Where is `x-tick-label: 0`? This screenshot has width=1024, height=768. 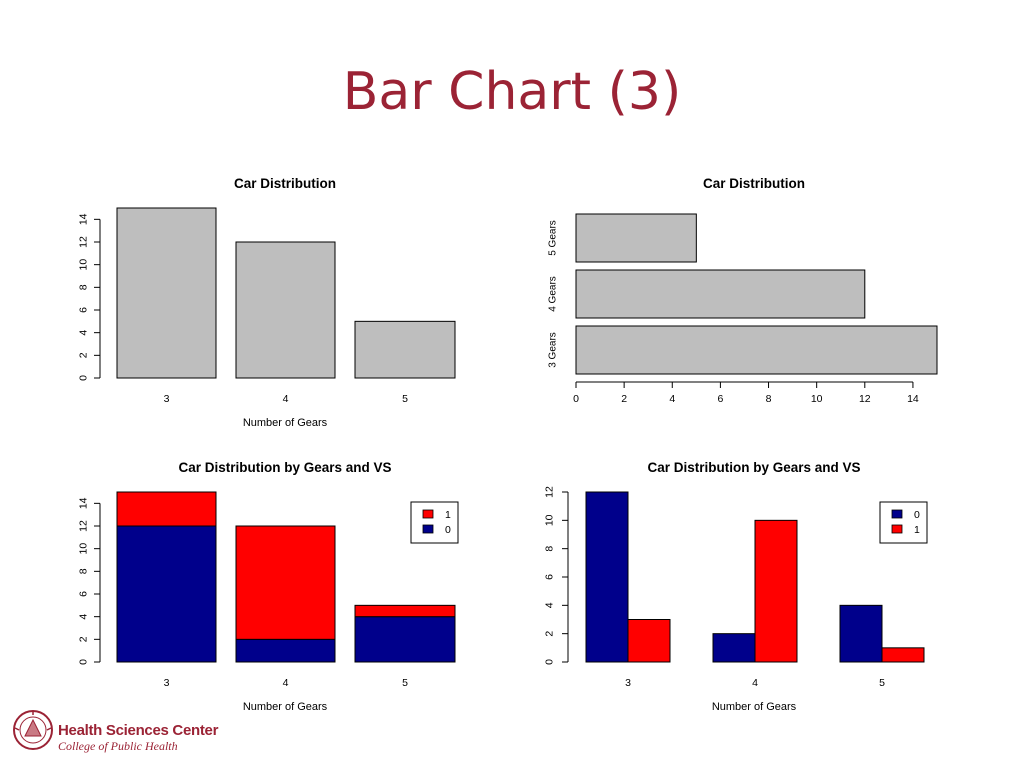
x-tick-label: 0 is located at coordinates (576, 399).